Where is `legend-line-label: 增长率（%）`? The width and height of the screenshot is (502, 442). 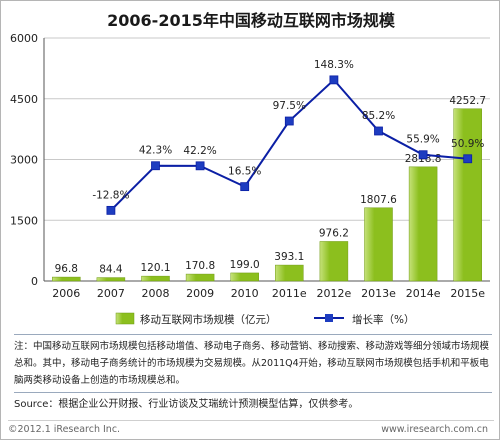
legend-line-label: 增长率（%） is located at coordinates (383, 319).